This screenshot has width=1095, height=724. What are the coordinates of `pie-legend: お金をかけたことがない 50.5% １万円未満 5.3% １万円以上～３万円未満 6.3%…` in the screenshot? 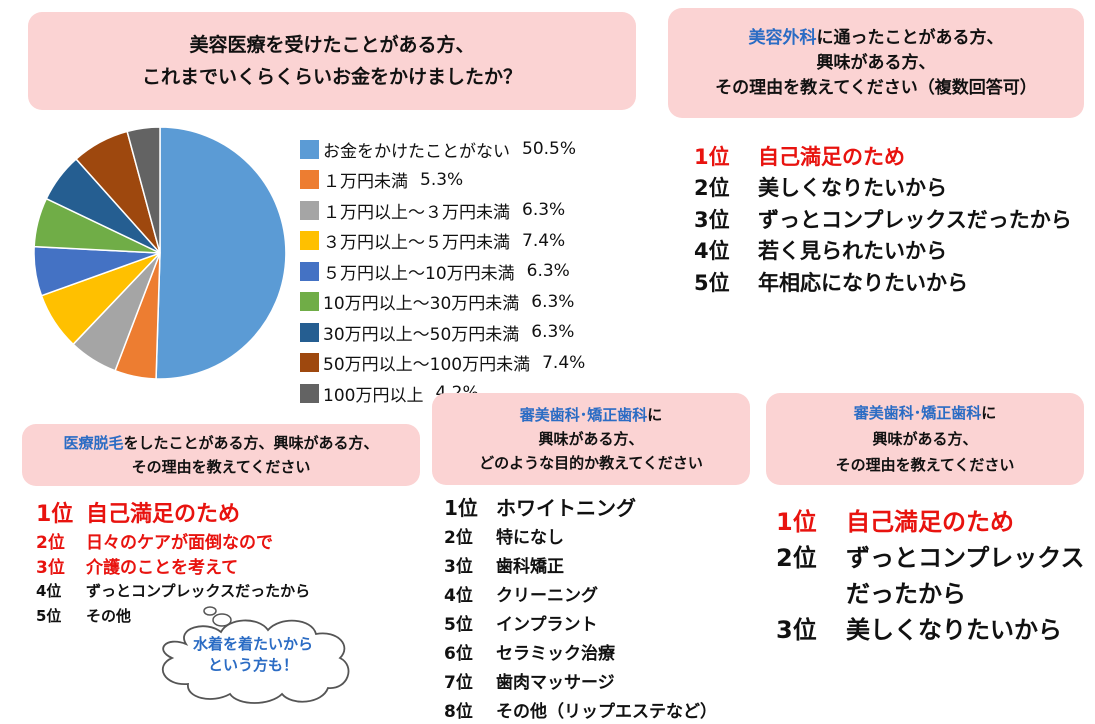 It's located at (442, 271).